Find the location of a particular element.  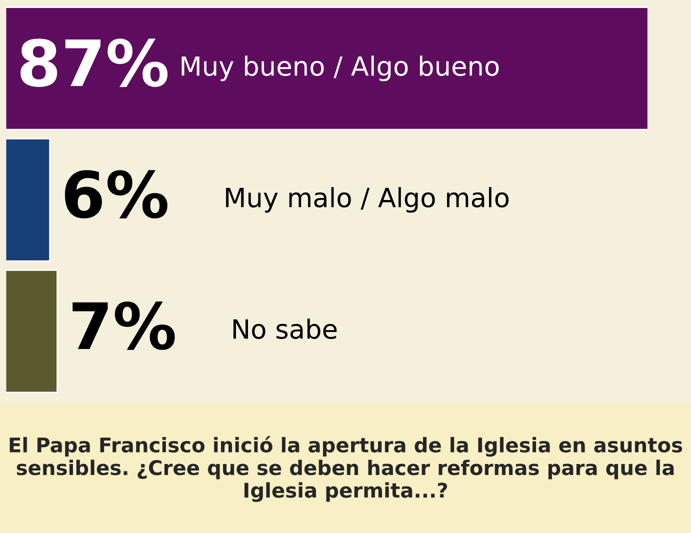

y-tick-label: Muy bueno / Algo bueno is located at coordinates (340, 69).